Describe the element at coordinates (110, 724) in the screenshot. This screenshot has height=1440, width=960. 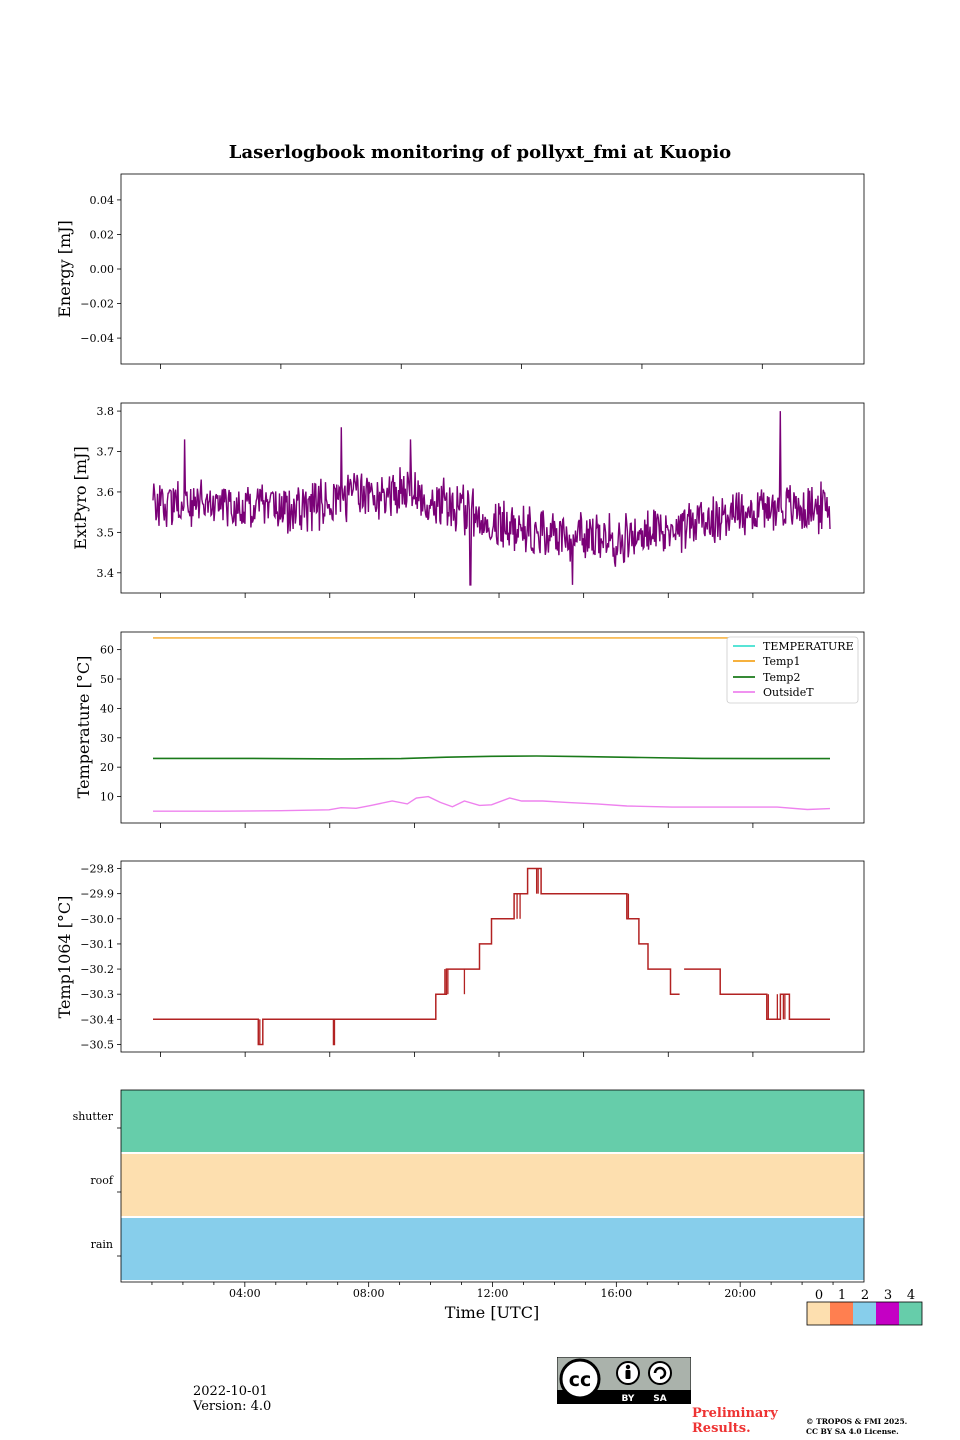
I see `temperature-yticks: 60 50 40 30 20 10` at that location.